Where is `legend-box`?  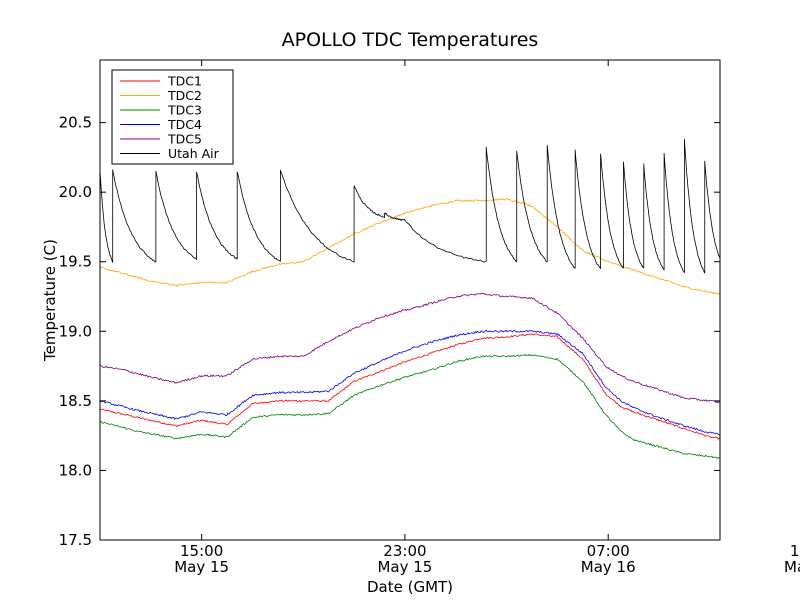 legend-box is located at coordinates (172, 117).